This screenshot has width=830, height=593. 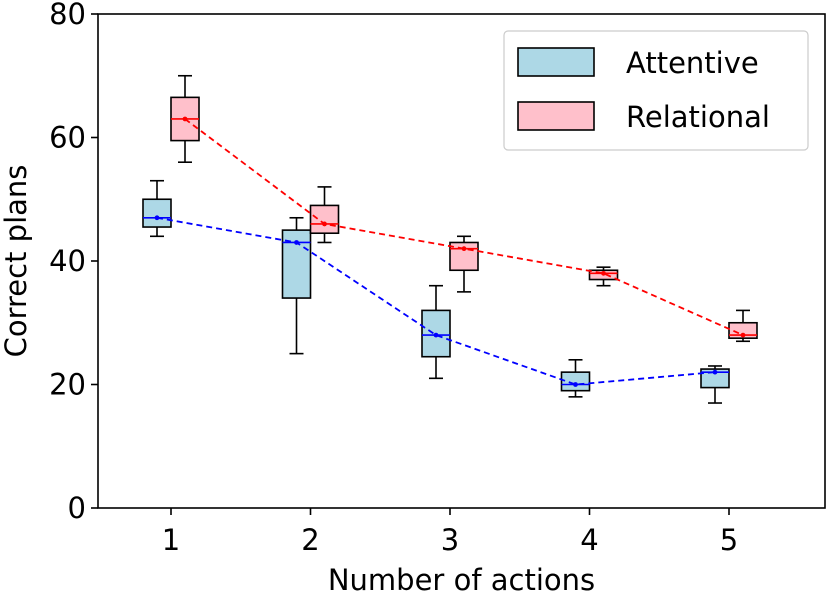 What do you see at coordinates (77, 508) in the screenshot?
I see `y-tick-label-0: 0` at bounding box center [77, 508].